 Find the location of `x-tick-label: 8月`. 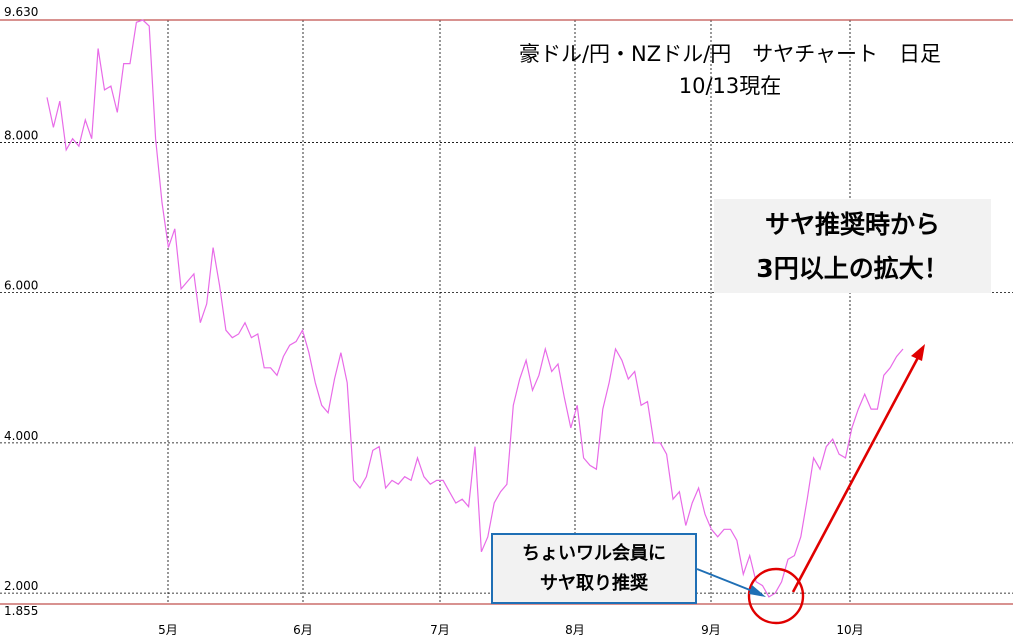

x-tick-label: 8月 is located at coordinates (575, 630).